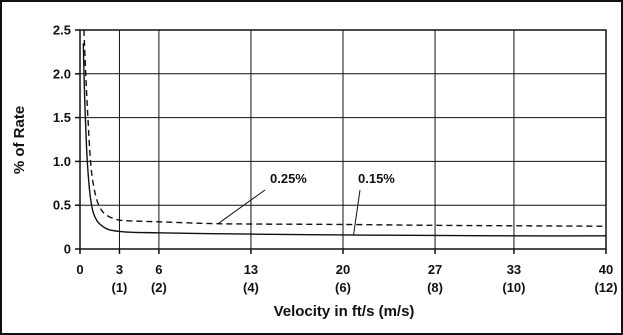 The image size is (623, 335). I want to click on x-tick-label: 40, so click(606, 269).